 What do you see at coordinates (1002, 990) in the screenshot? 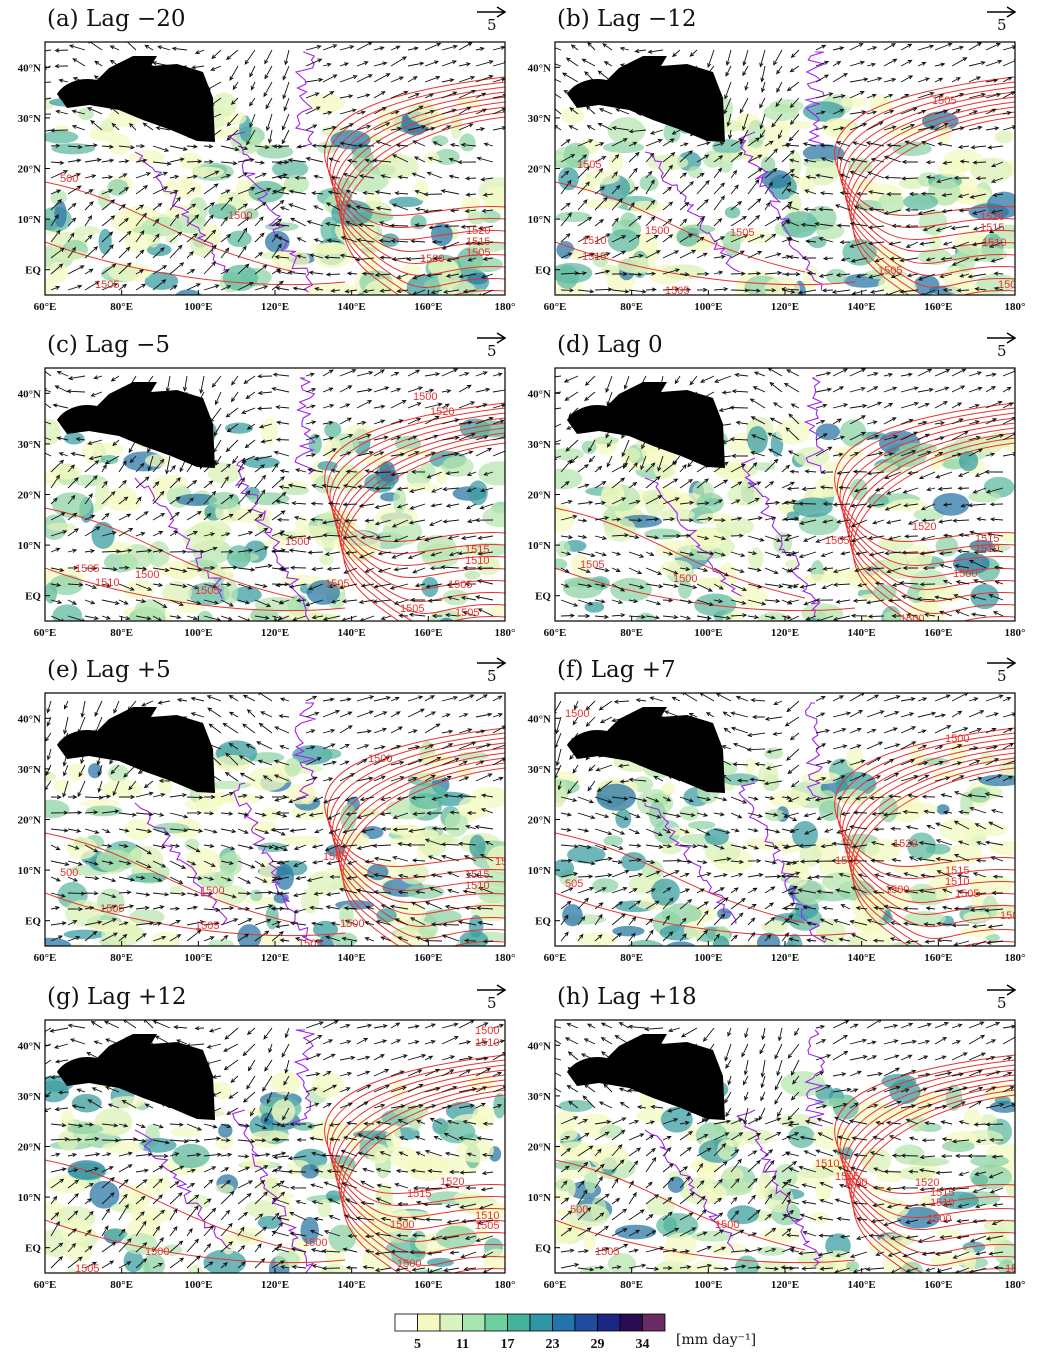
I see `reference-arrow` at bounding box center [1002, 990].